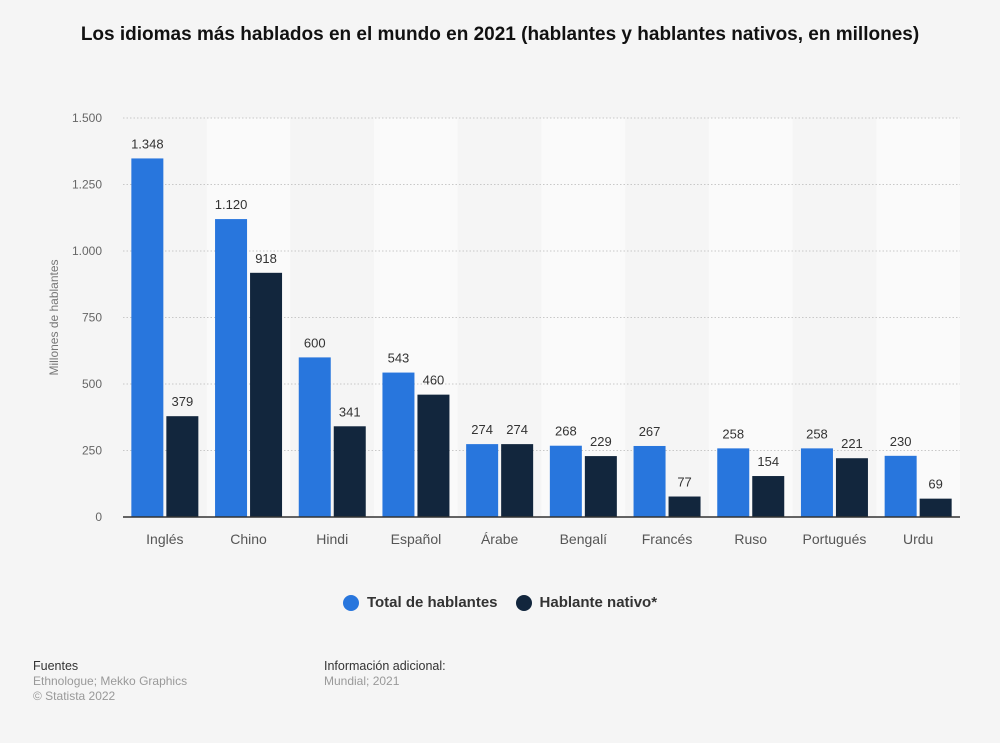 The width and height of the screenshot is (1000, 743). I want to click on data-label: 69, so click(935, 484).